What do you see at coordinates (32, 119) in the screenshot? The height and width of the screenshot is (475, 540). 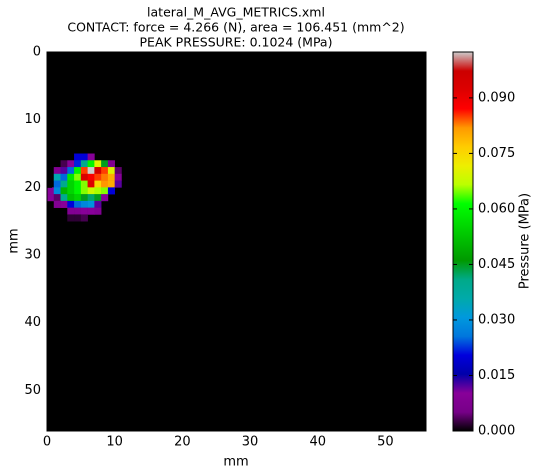 I see `y-tick-label: 10` at bounding box center [32, 119].